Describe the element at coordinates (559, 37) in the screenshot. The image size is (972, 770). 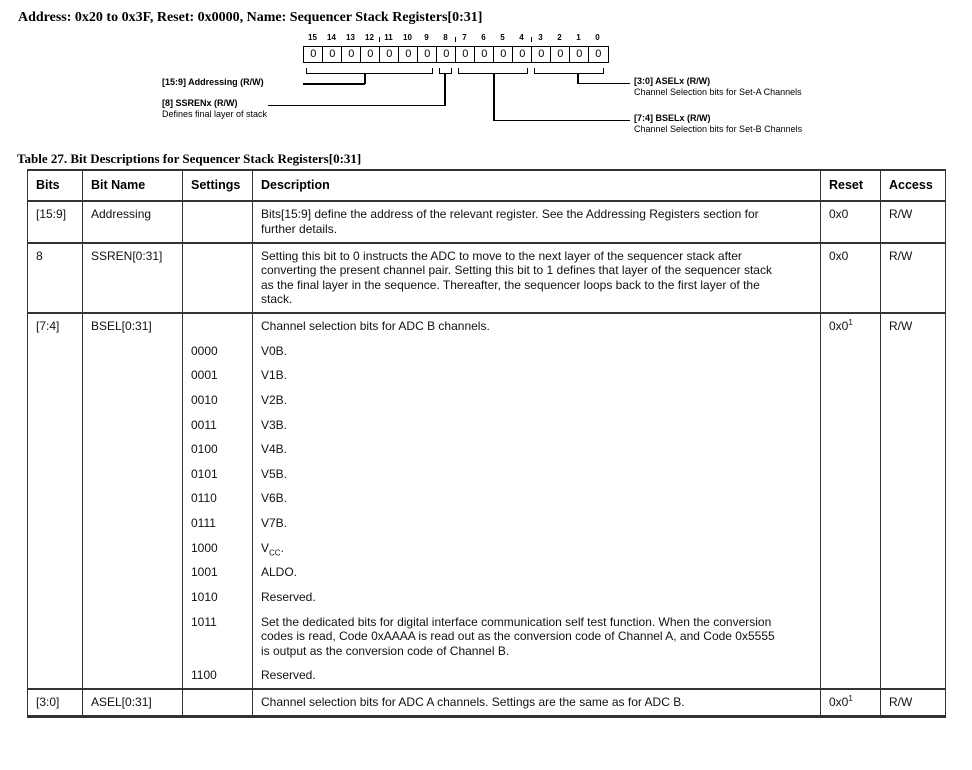
I see `bit-number: 2` at that location.